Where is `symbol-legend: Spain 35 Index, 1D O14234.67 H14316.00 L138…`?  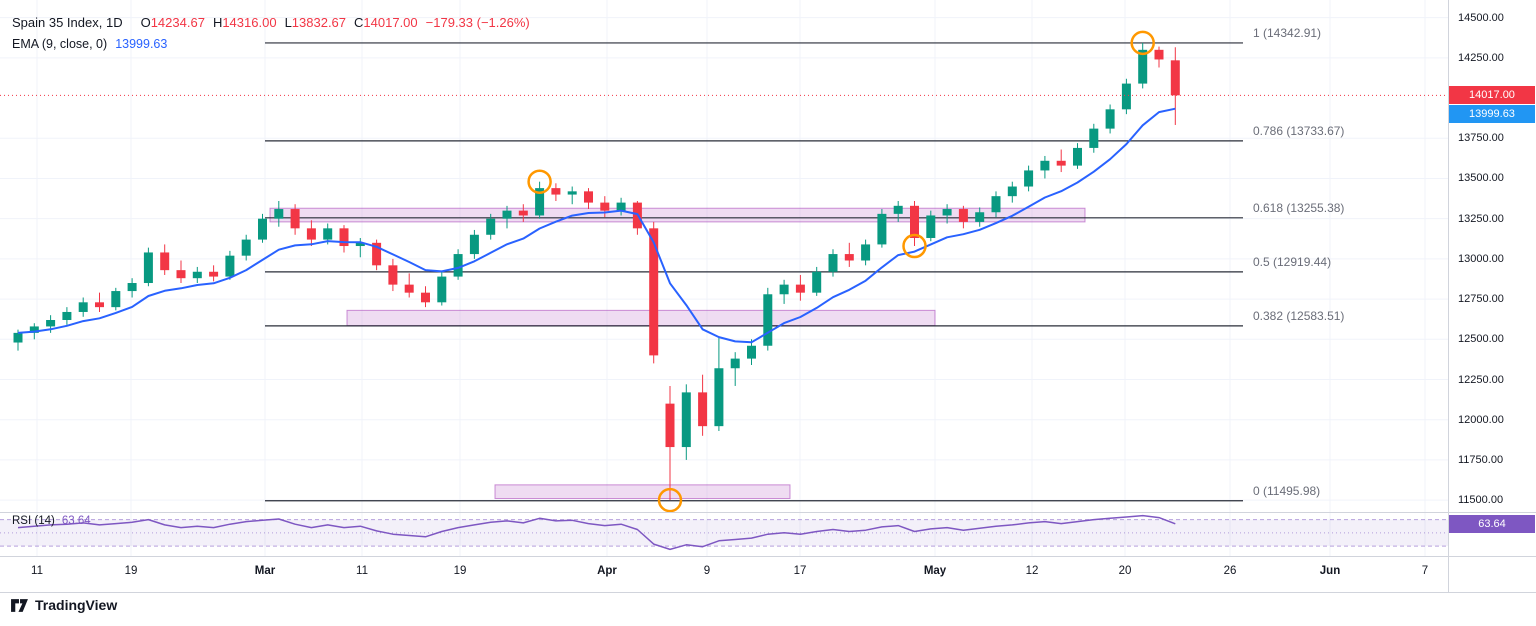
symbol-legend: Spain 35 Index, 1D O14234.67 H14316.00 L138… is located at coordinates (271, 33).